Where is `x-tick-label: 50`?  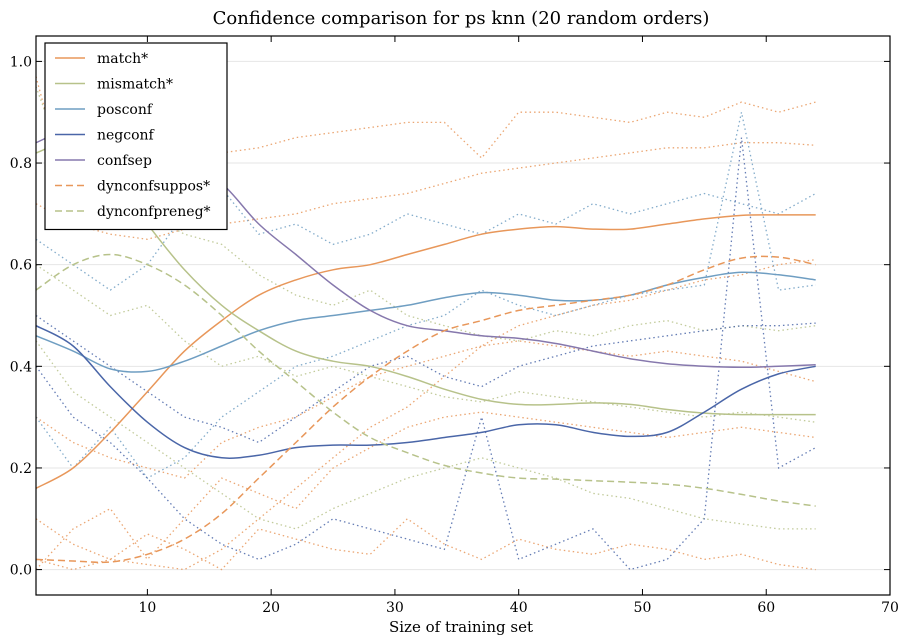 x-tick-label: 50 is located at coordinates (643, 608).